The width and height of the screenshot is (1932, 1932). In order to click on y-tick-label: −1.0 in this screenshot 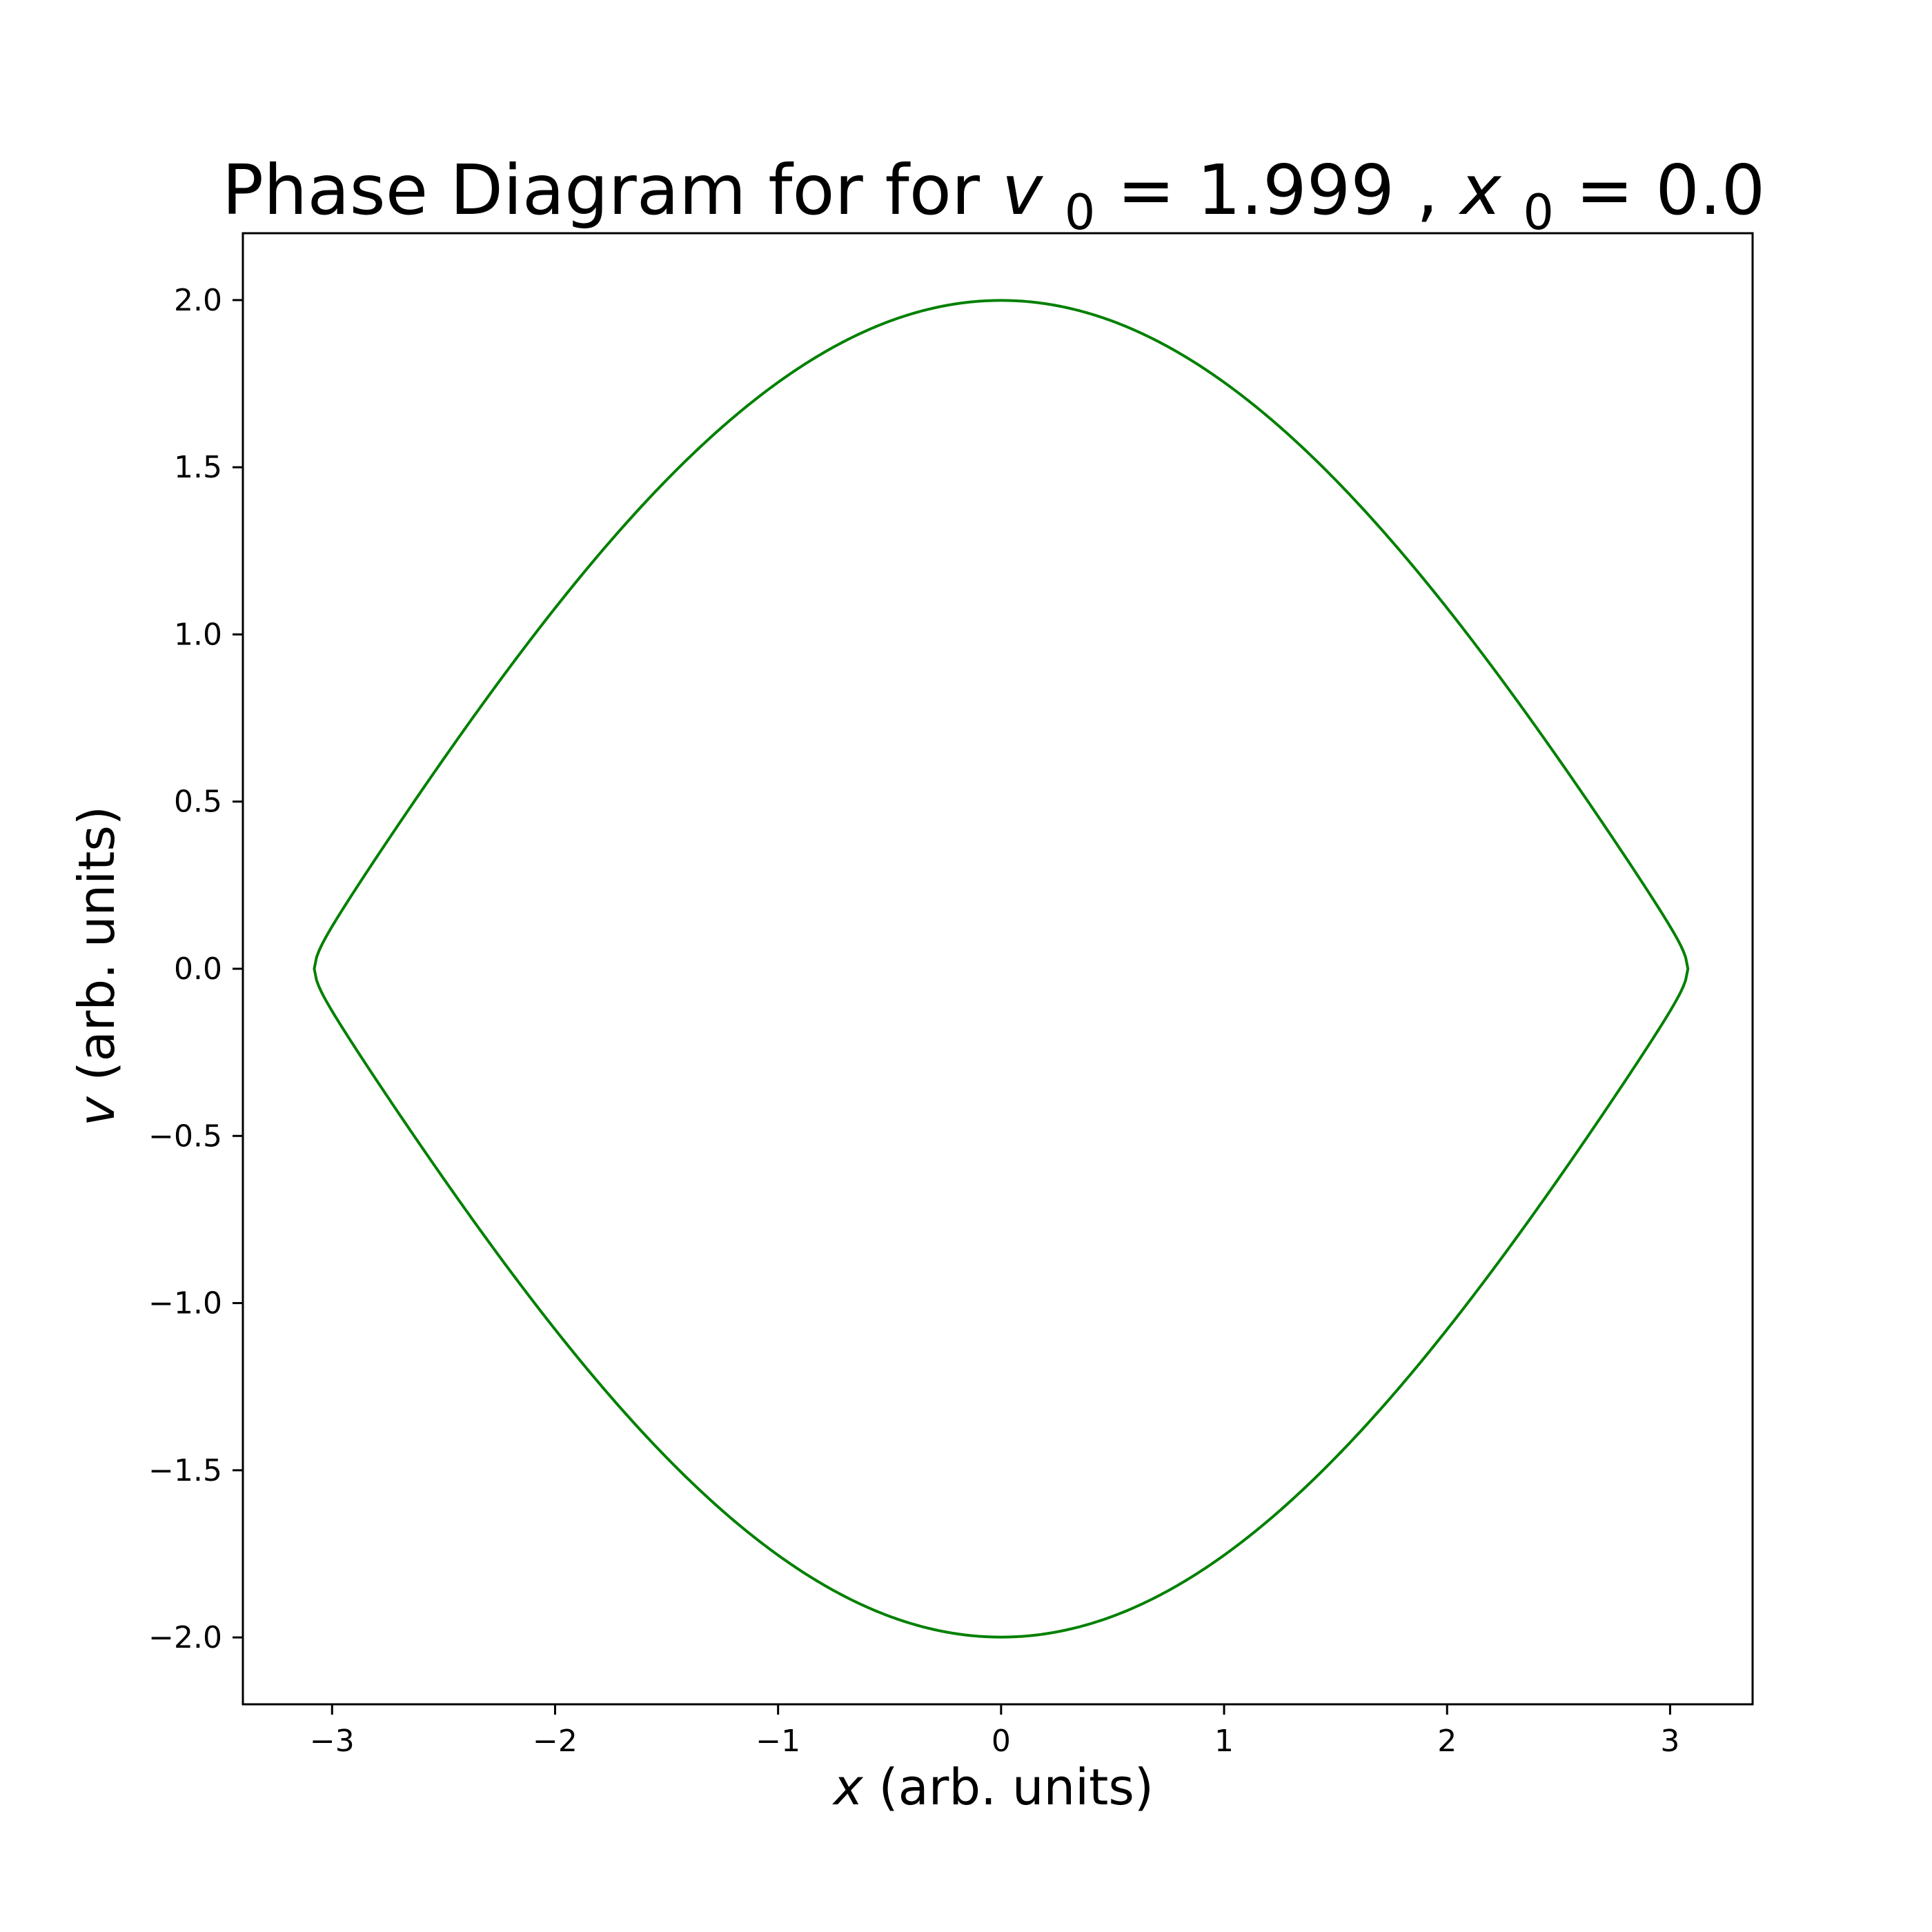, I will do `click(185, 1303)`.